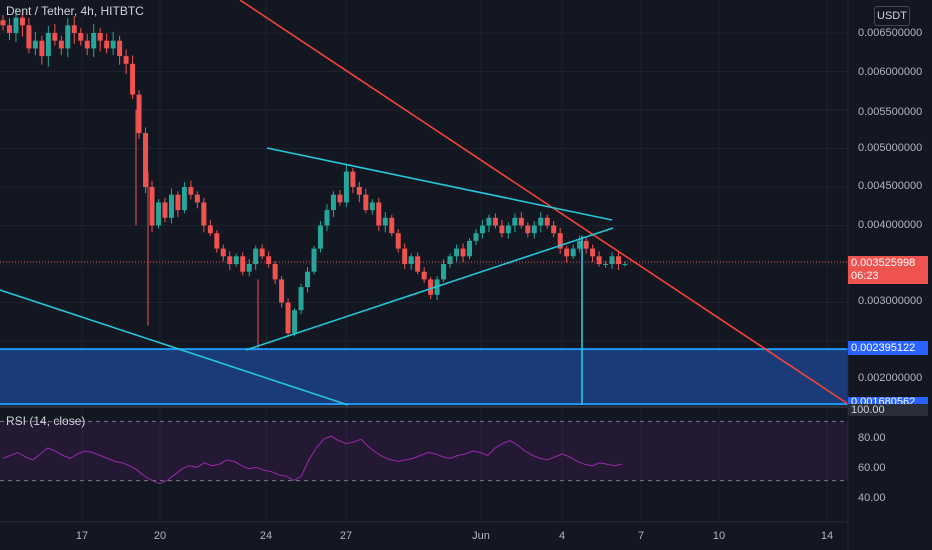 The height and width of the screenshot is (550, 932). Describe the element at coordinates (872, 438) in the screenshot. I see `rsi-tick: 80.00` at that location.